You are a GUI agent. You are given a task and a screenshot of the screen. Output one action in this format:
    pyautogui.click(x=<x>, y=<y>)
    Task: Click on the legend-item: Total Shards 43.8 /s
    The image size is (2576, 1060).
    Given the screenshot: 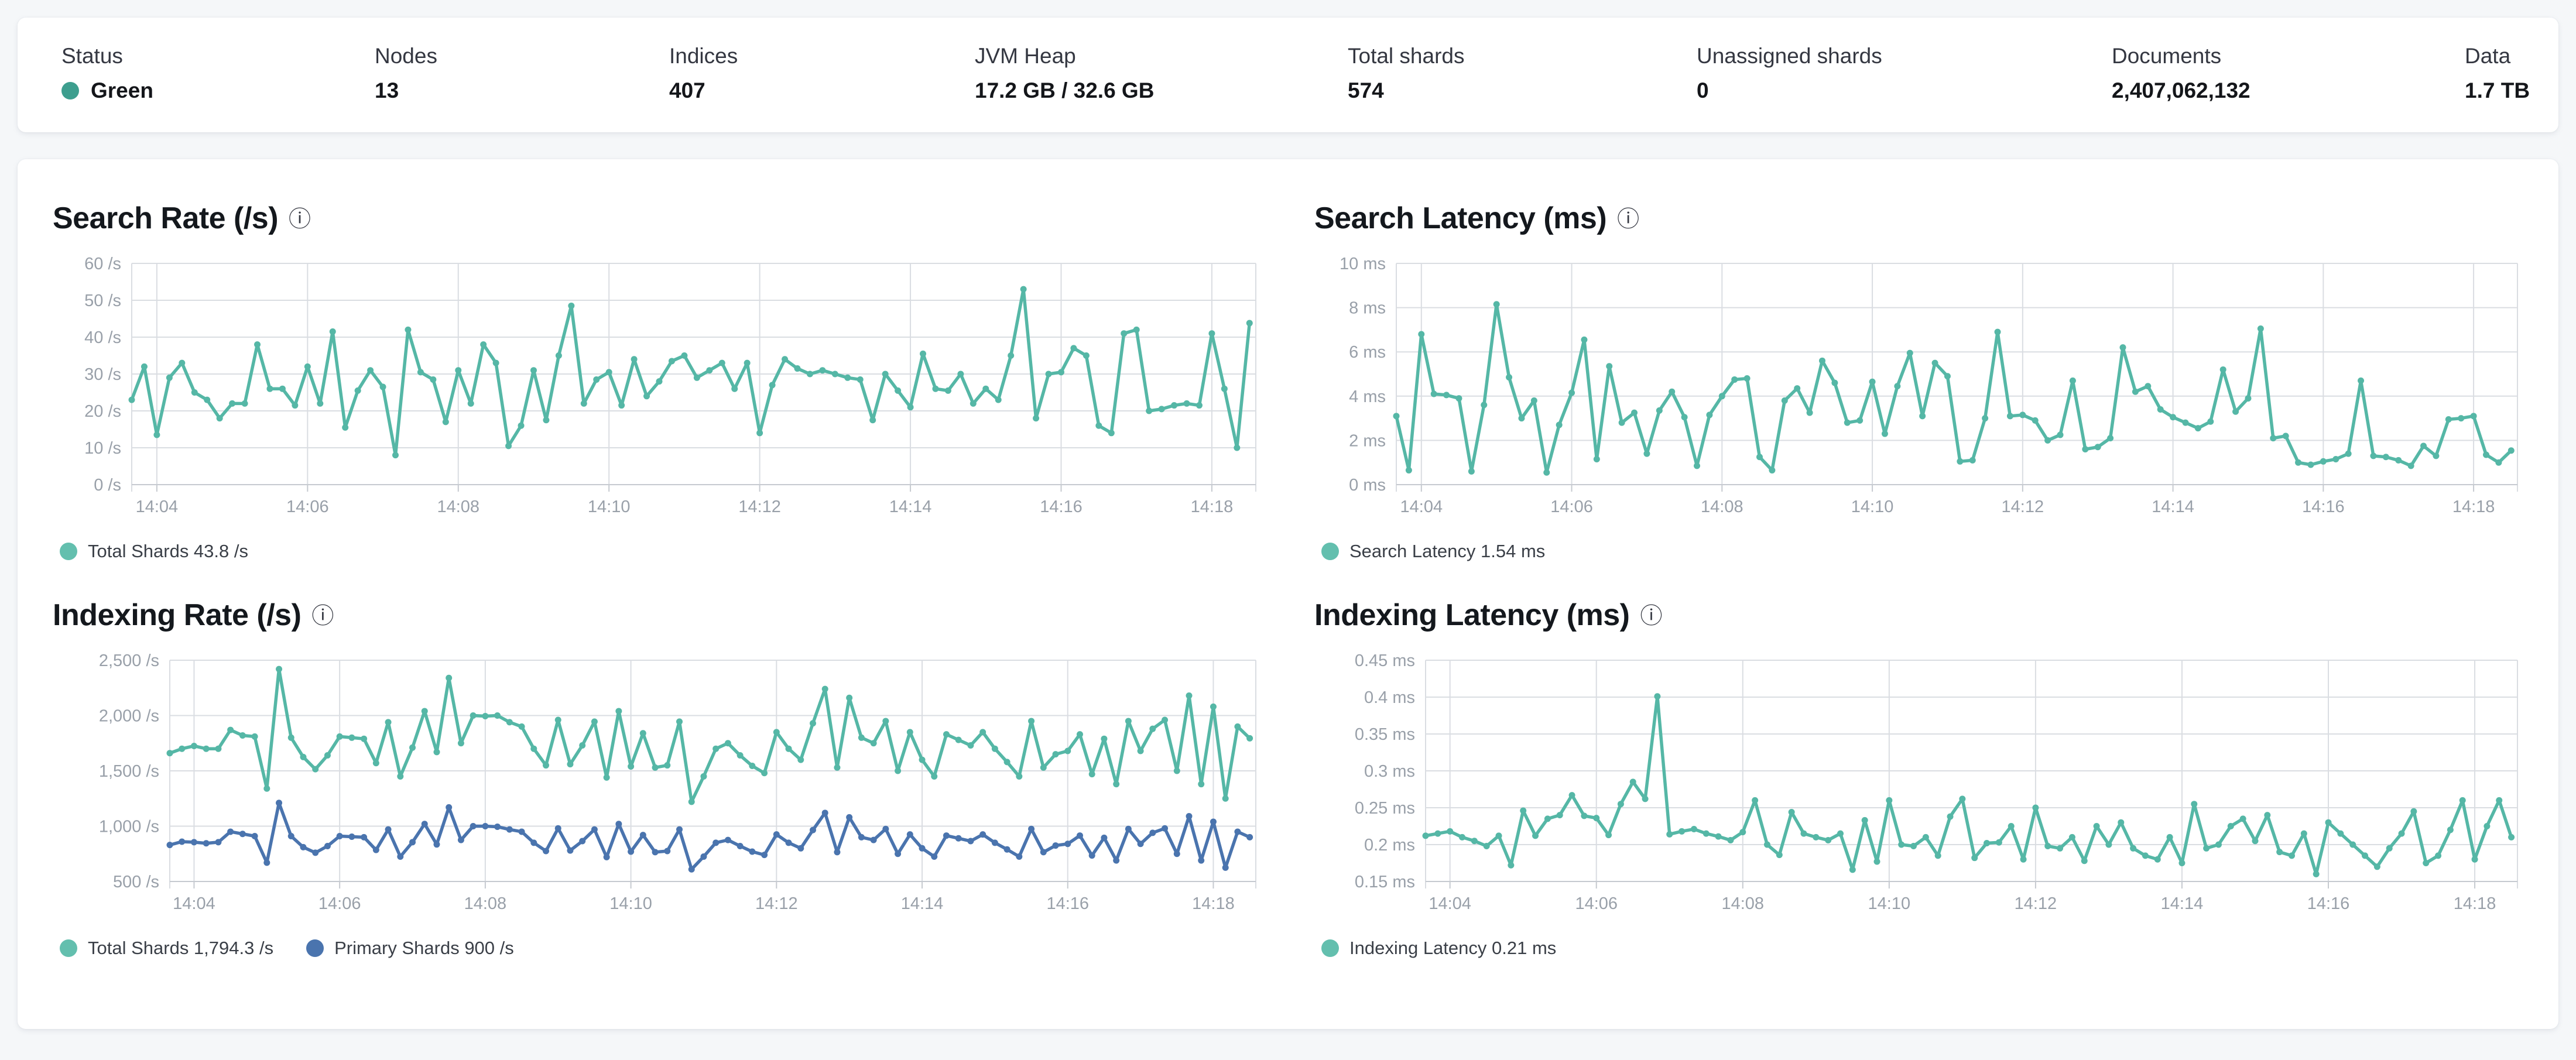 What is the action you would take?
    pyautogui.click(x=154, y=551)
    